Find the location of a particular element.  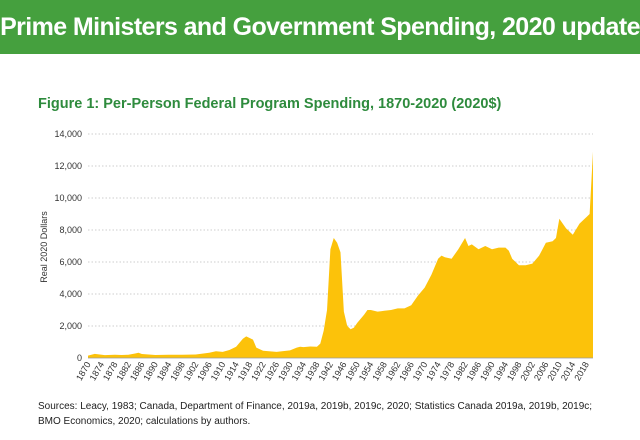

y-tick-label: 14,000 is located at coordinates (68, 134).